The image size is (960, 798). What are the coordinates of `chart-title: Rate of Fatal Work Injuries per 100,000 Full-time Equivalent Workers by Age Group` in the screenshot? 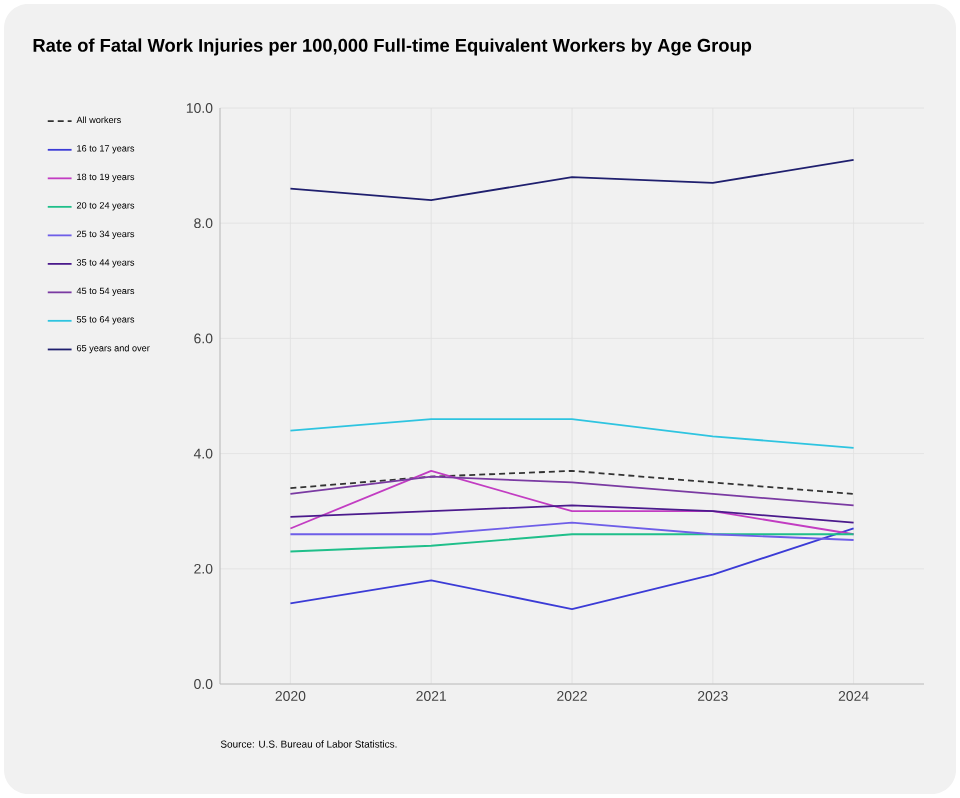 It's located at (392, 47).